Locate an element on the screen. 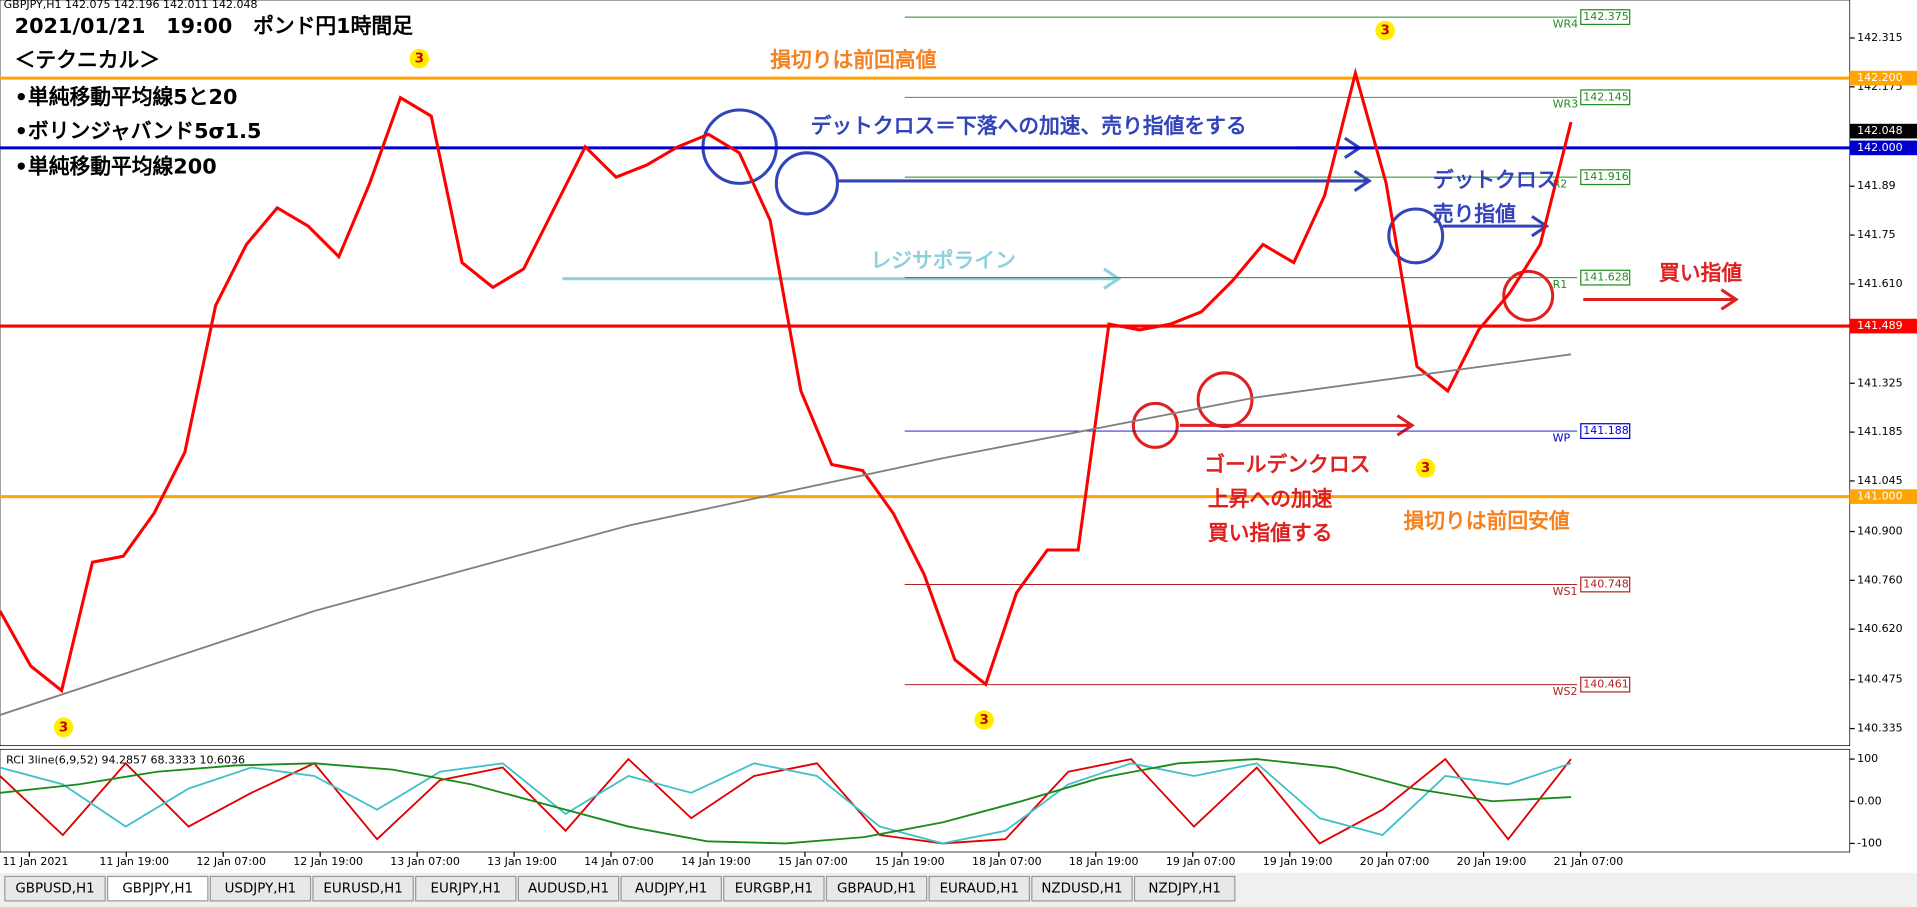 This screenshot has height=907, width=1917. y-tick-label: 141.325 is located at coordinates (1880, 382).